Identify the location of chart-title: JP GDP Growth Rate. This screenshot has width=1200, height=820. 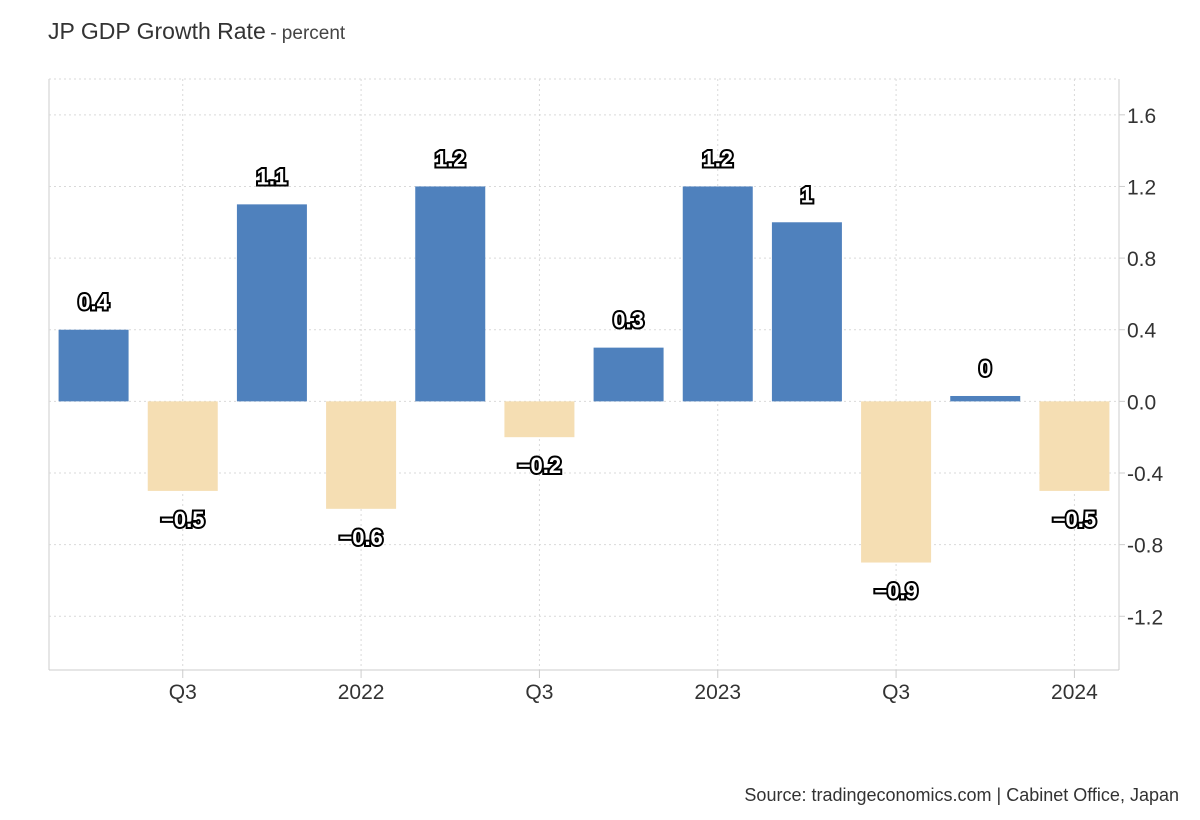
(157, 31).